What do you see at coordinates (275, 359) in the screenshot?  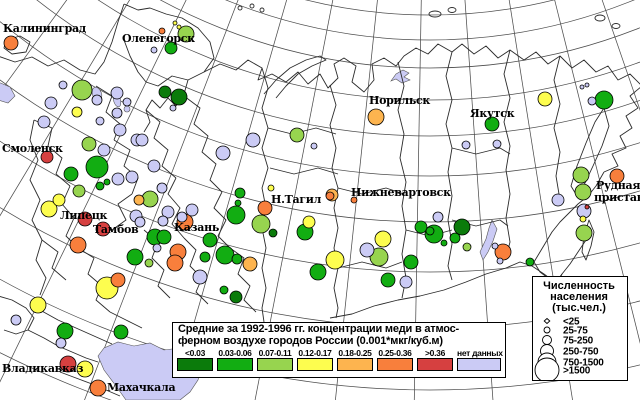 I see `legend-class: 0.07-0.11` at bounding box center [275, 359].